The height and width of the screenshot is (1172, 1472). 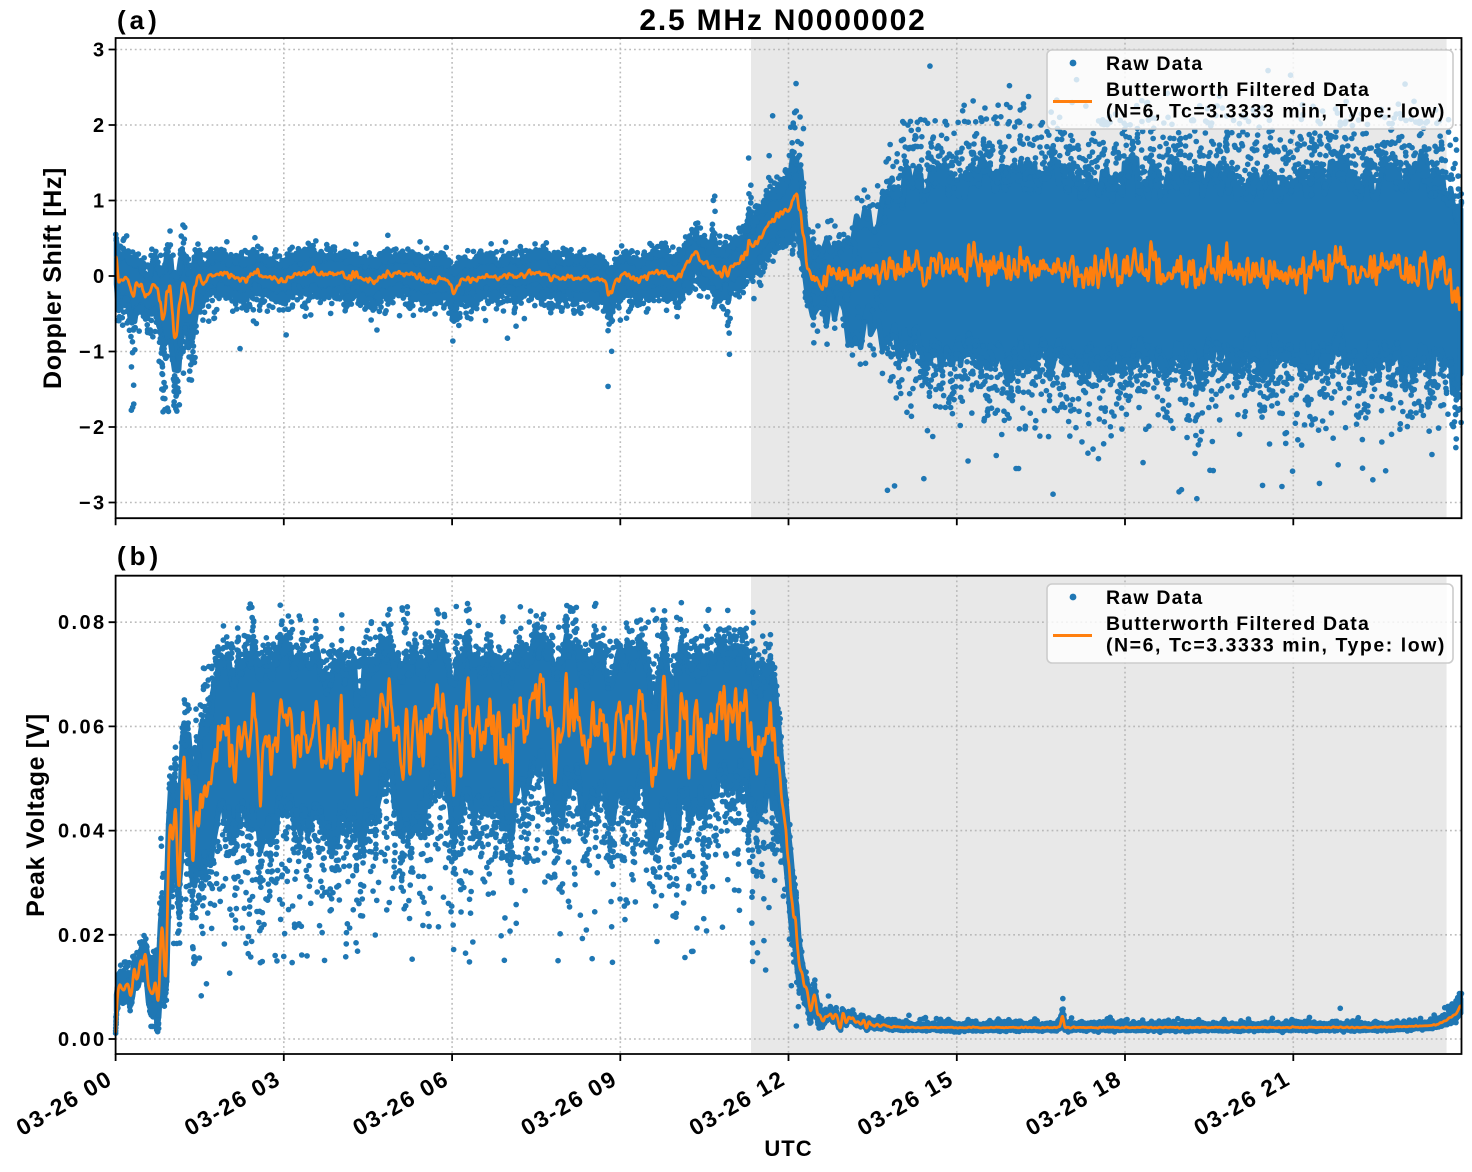 I want to click on svg-text: (b), so click(x=139, y=556).